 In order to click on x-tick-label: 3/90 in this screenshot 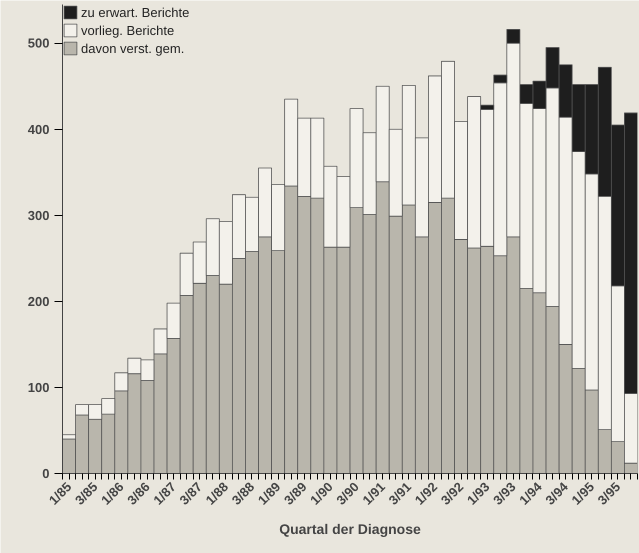, I will do `click(347, 493)`.